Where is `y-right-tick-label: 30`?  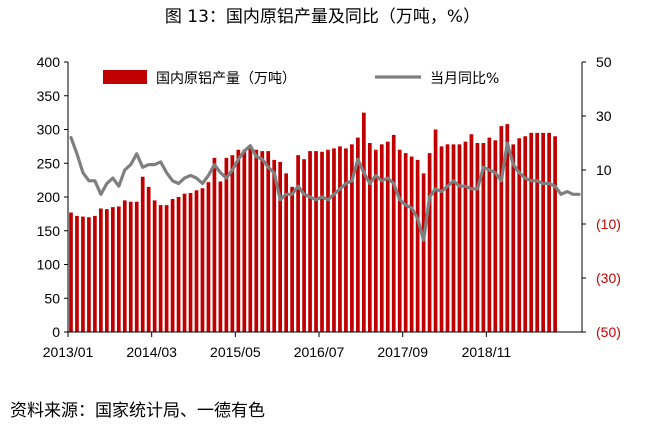
y-right-tick-label: 30 is located at coordinates (604, 116).